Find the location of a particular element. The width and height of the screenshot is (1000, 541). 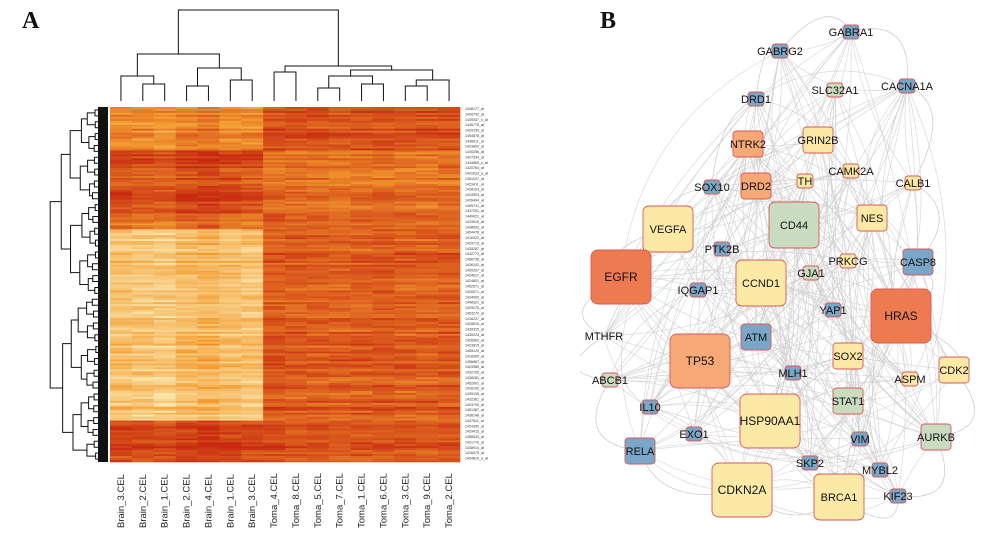

network-node-label: HSP90AA1 is located at coordinates (770, 421).